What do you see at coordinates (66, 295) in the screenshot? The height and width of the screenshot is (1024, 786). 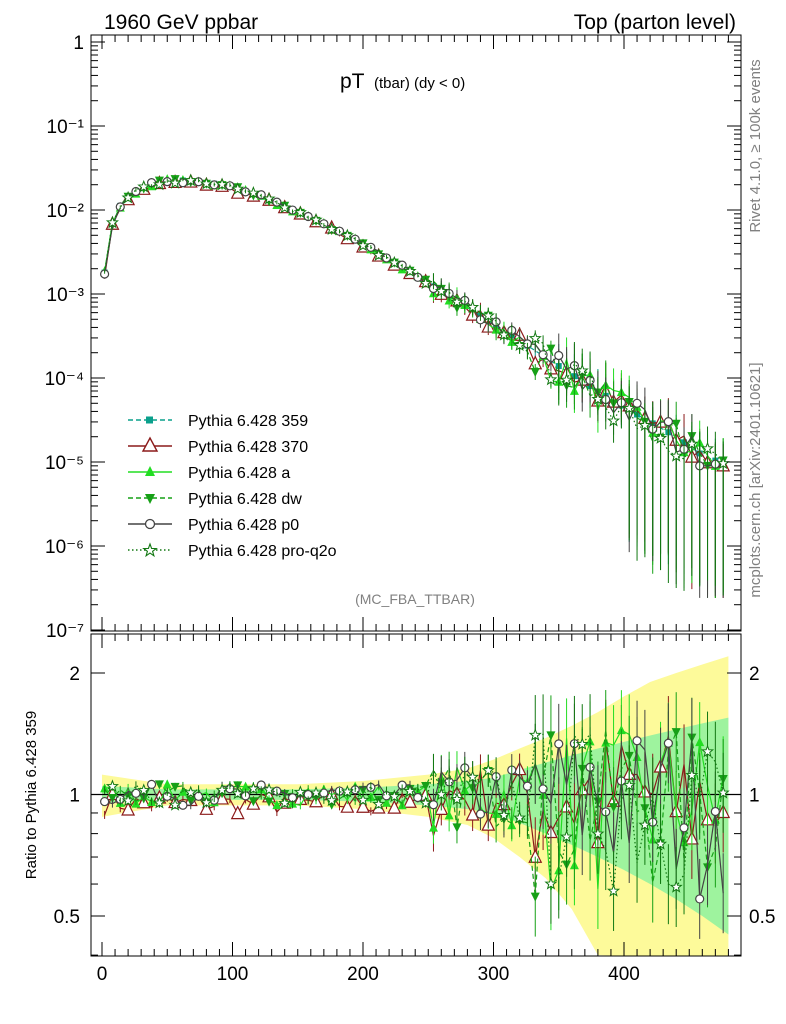 I see `y-tick-label-1e-3: 10⁻³` at bounding box center [66, 295].